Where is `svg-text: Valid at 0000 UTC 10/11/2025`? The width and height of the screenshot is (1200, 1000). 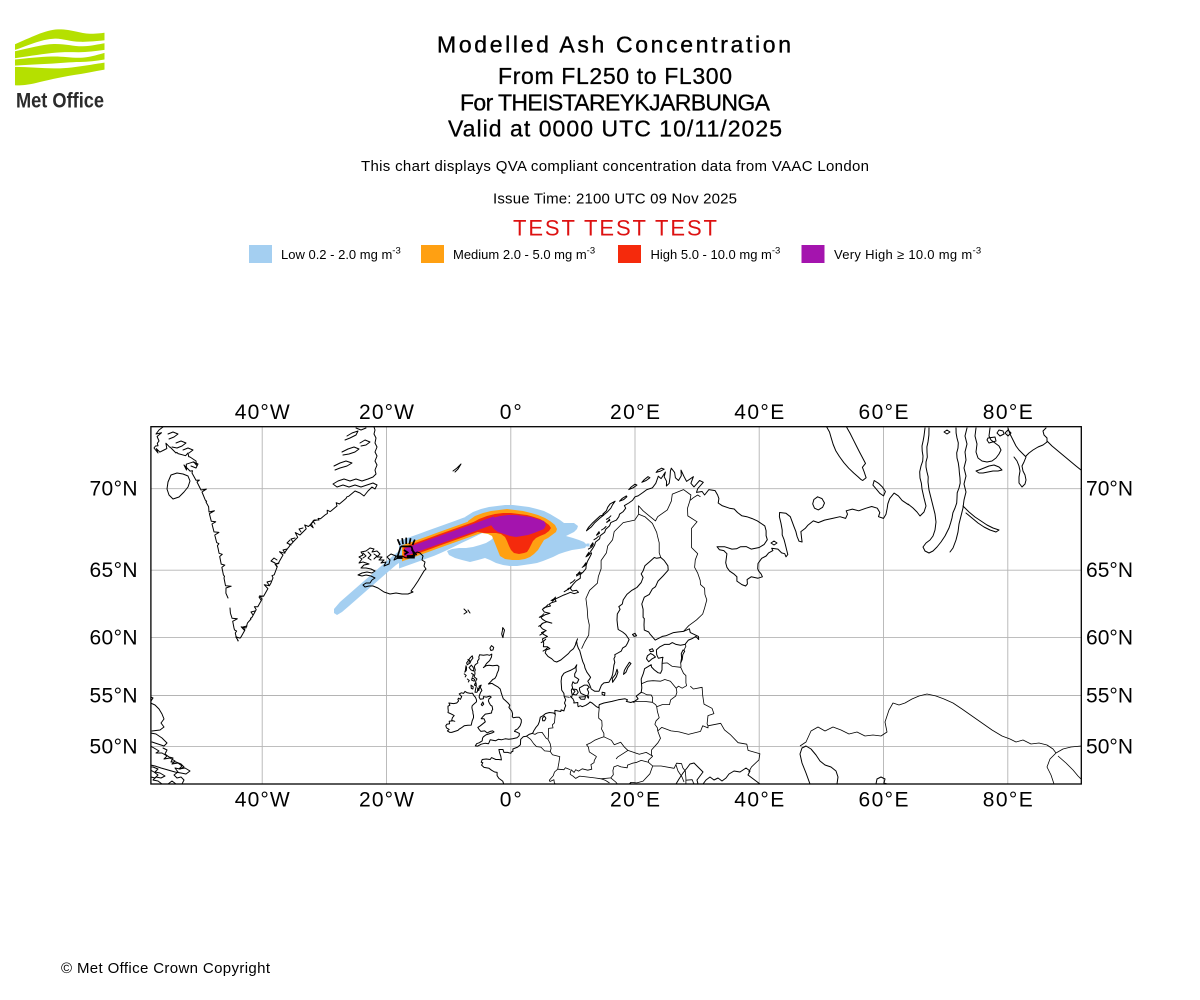 svg-text: Valid at 0000 UTC 10/11/2025 is located at coordinates (615, 129).